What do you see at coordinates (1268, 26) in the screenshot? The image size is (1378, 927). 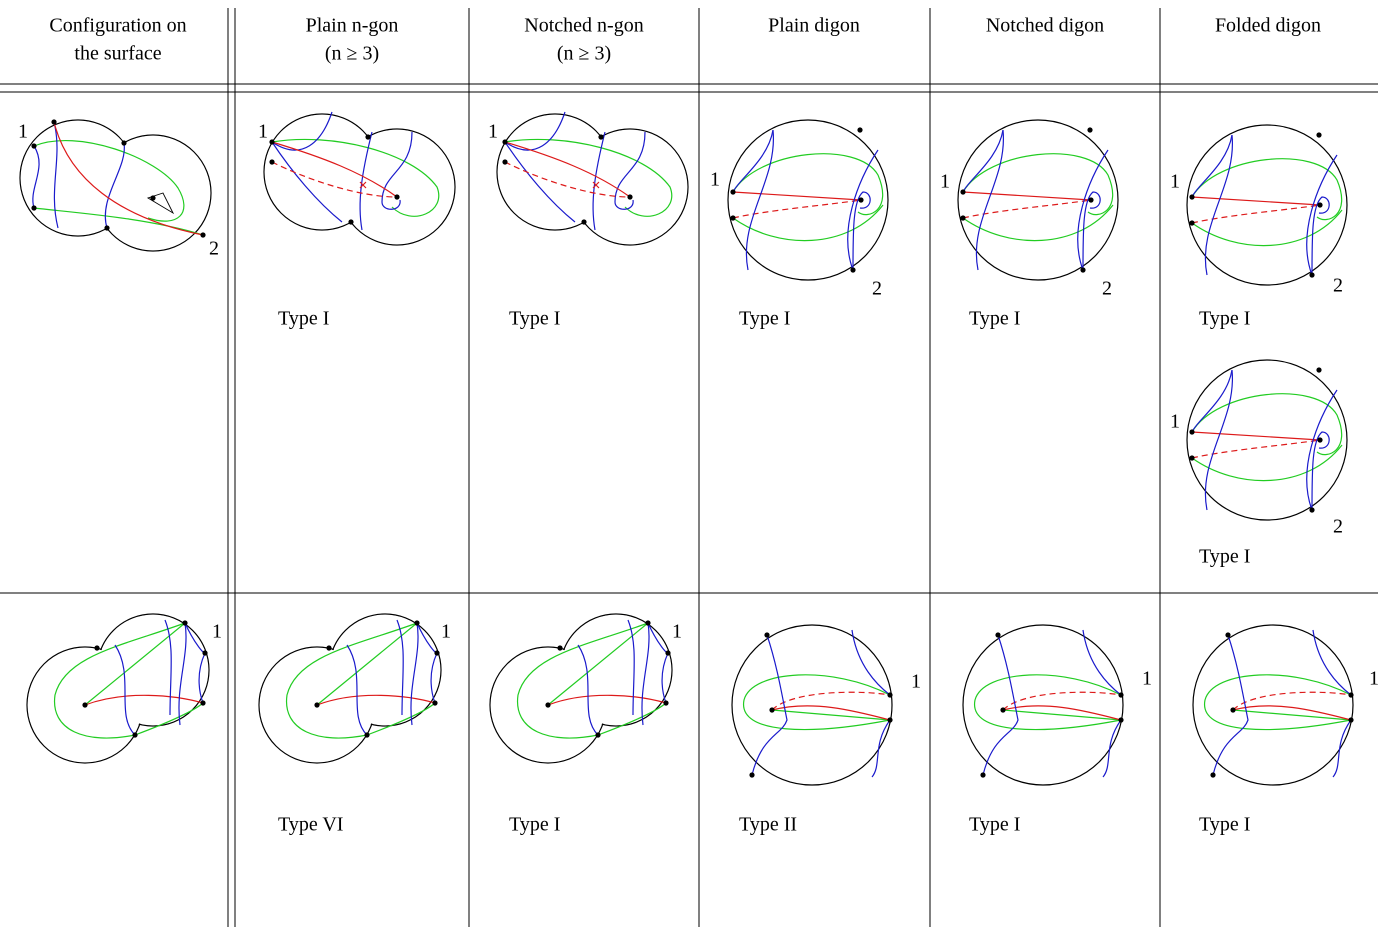 I see `header: Folded digon` at bounding box center [1268, 26].